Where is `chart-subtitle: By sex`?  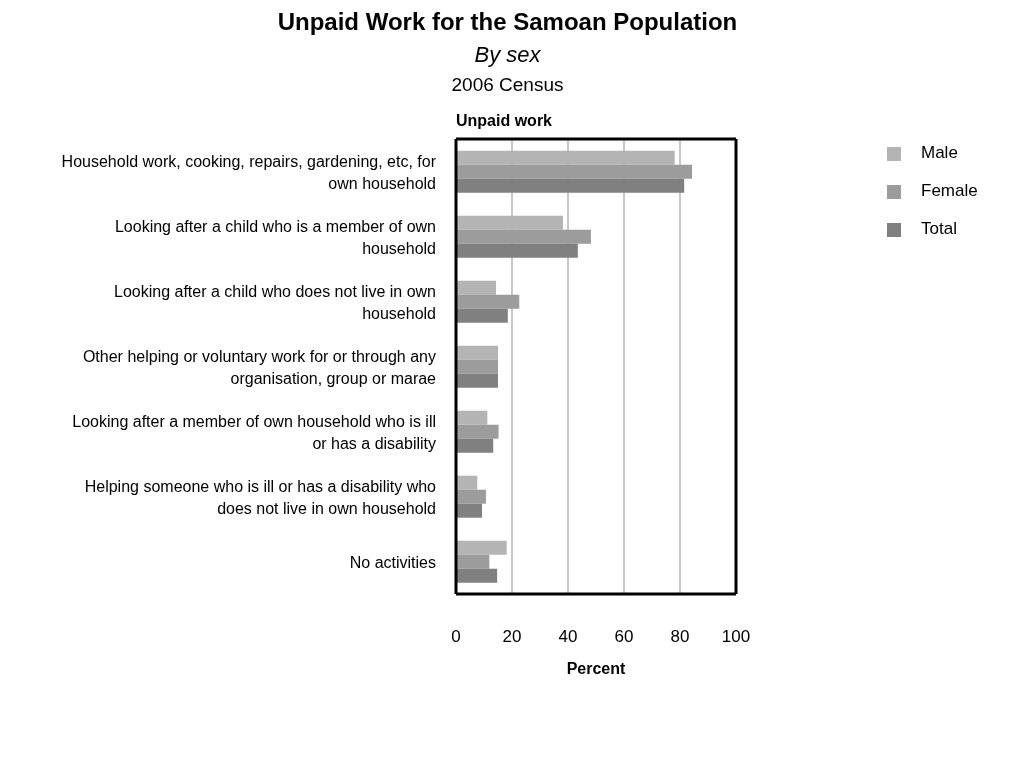 chart-subtitle: By sex is located at coordinates (507, 55).